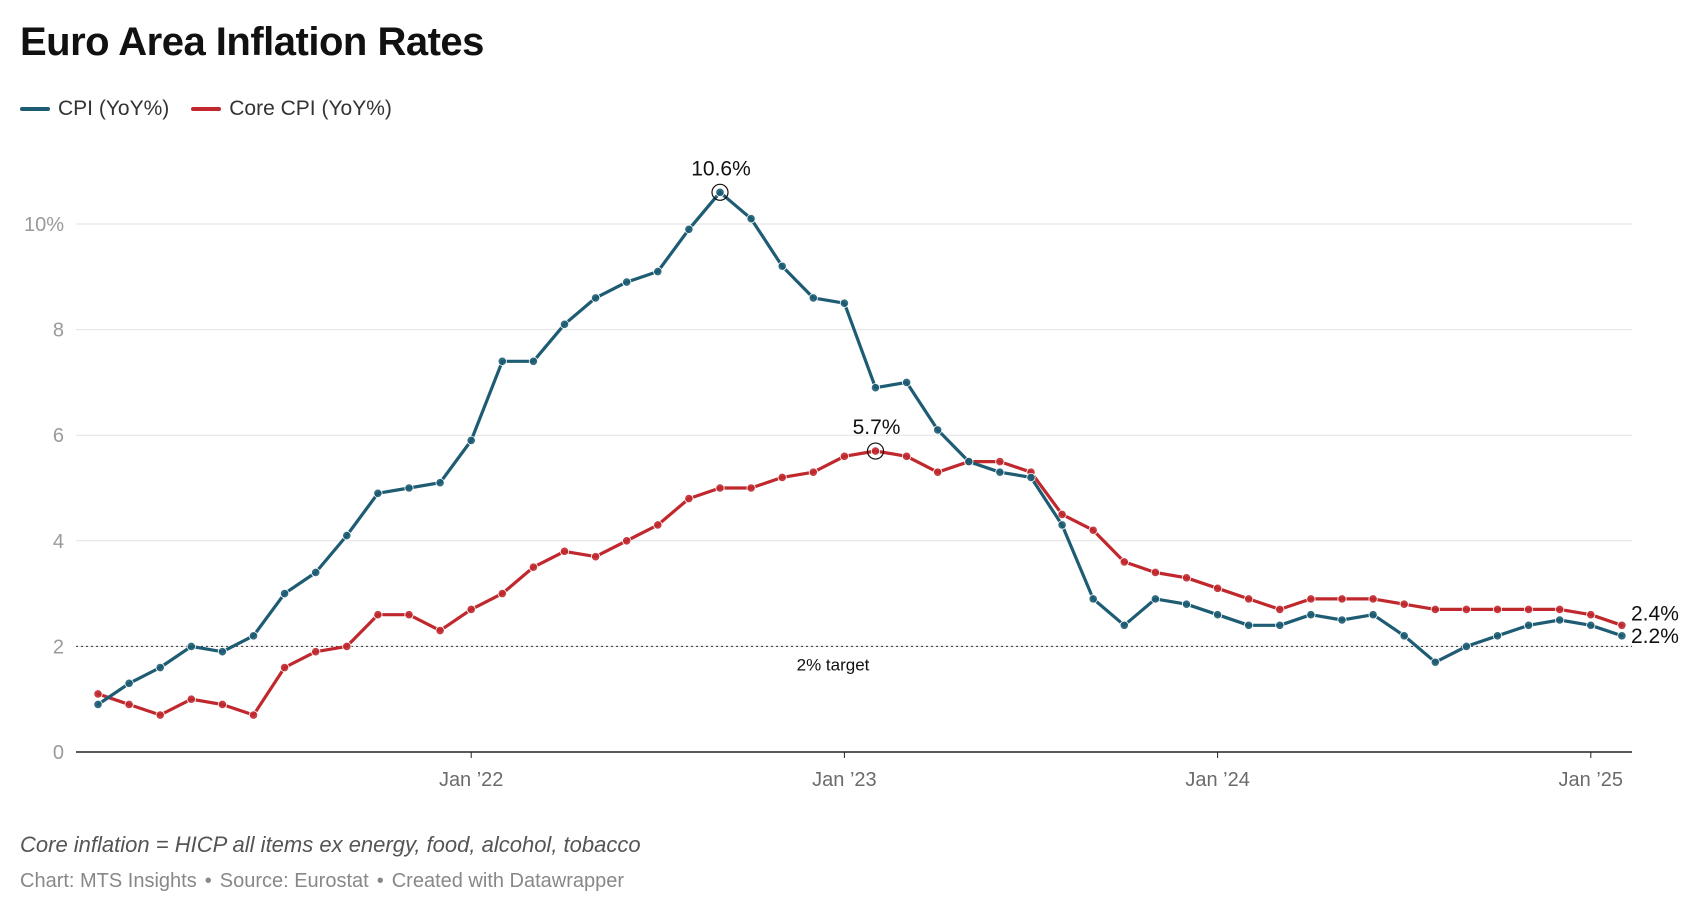 Image resolution: width=1692 pixels, height=914 pixels. What do you see at coordinates (44, 489) in the screenshot?
I see `y-axis-ticks: 0 2 4 6 8 10%` at bounding box center [44, 489].